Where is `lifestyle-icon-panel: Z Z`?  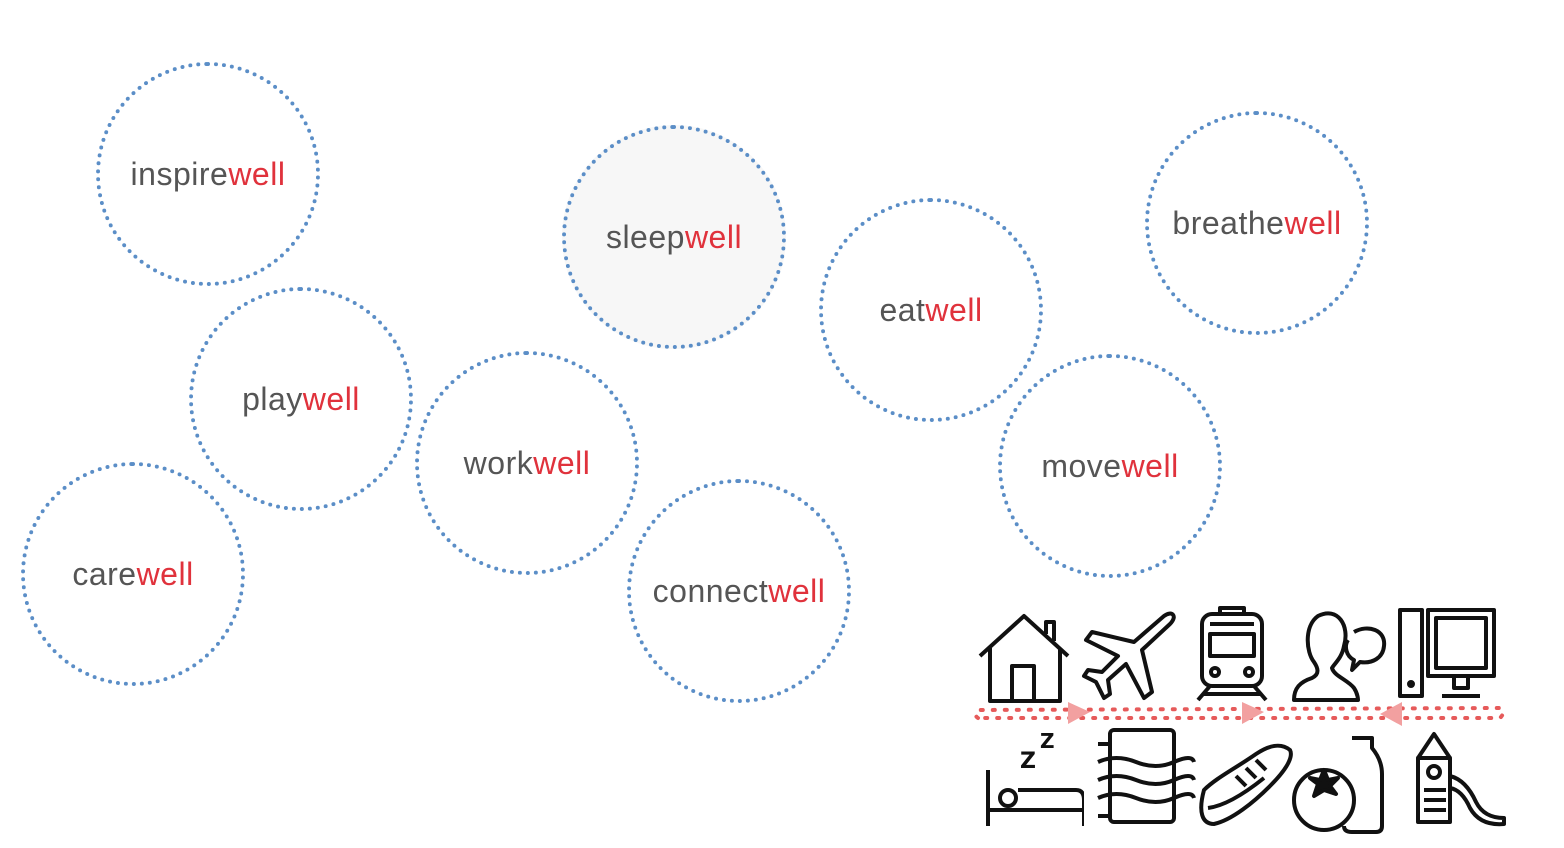 lifestyle-icon-panel: Z Z is located at coordinates (1242, 720).